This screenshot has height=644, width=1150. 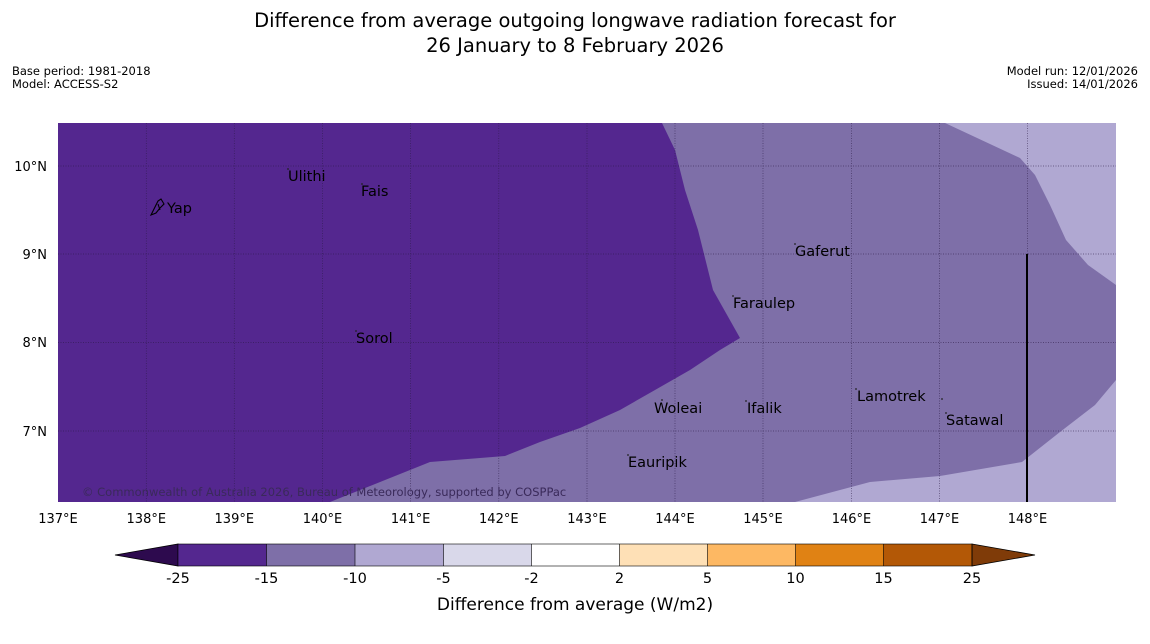 I want to click on label-ulithi: Ulithi, so click(x=307, y=177).